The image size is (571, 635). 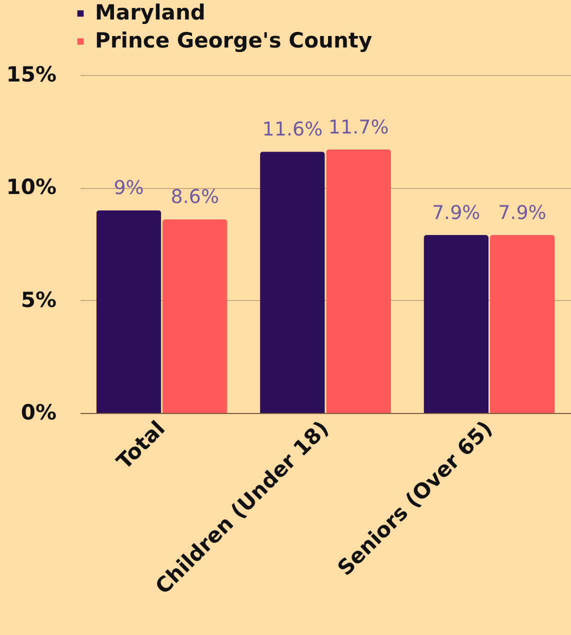 I want to click on y-tick-label: 15%, so click(x=31, y=74).